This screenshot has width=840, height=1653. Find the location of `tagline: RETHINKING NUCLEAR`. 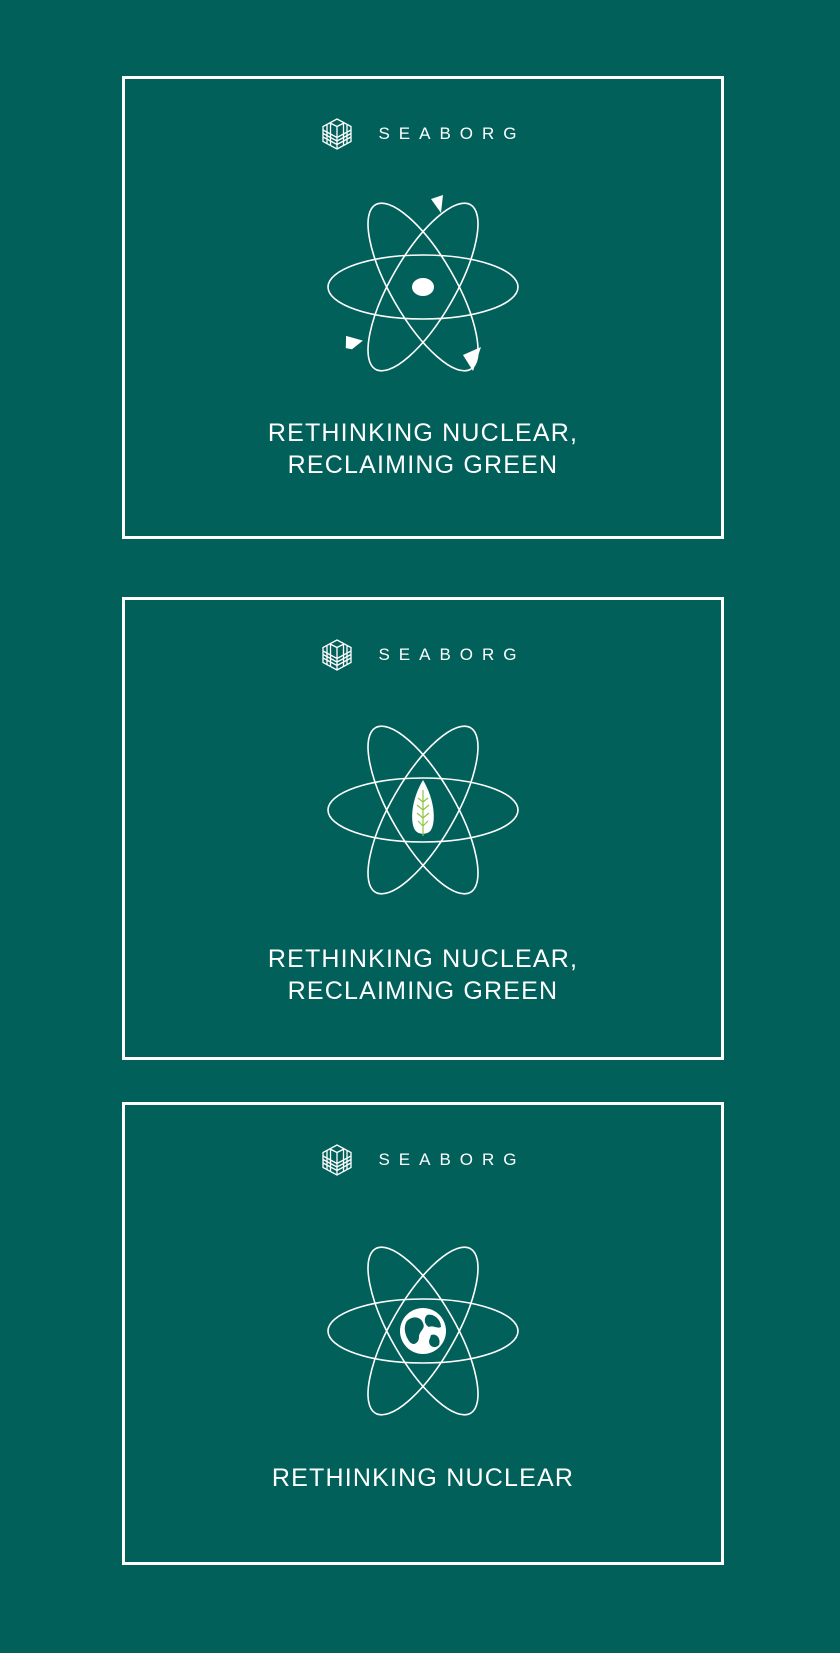

tagline: RETHINKING NUCLEAR is located at coordinates (423, 1478).